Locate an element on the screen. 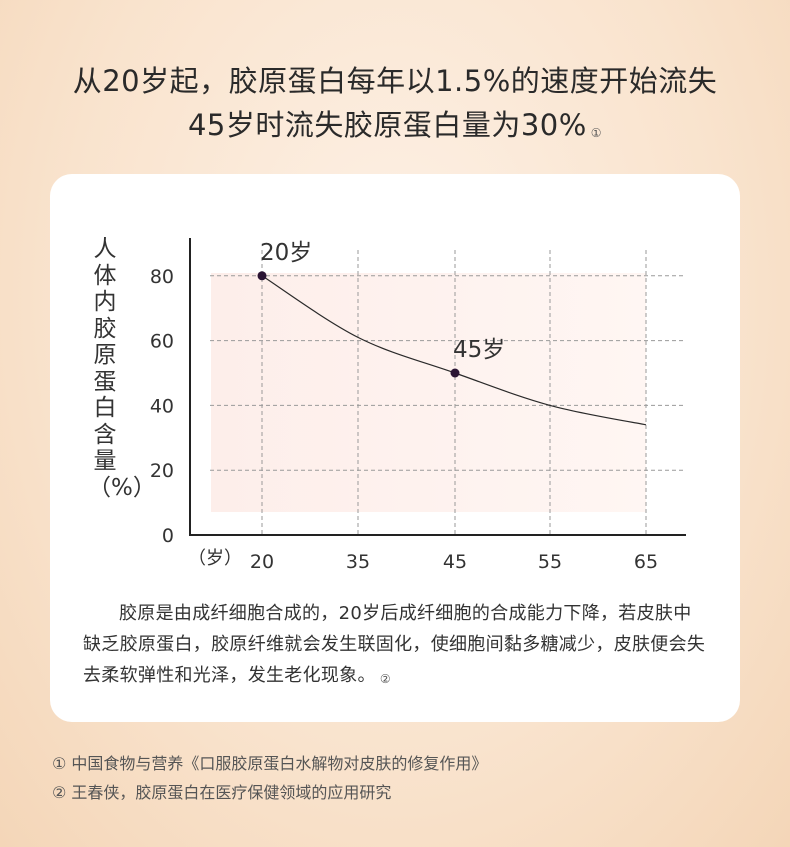  y-tick-label: 40 is located at coordinates (162, 406).